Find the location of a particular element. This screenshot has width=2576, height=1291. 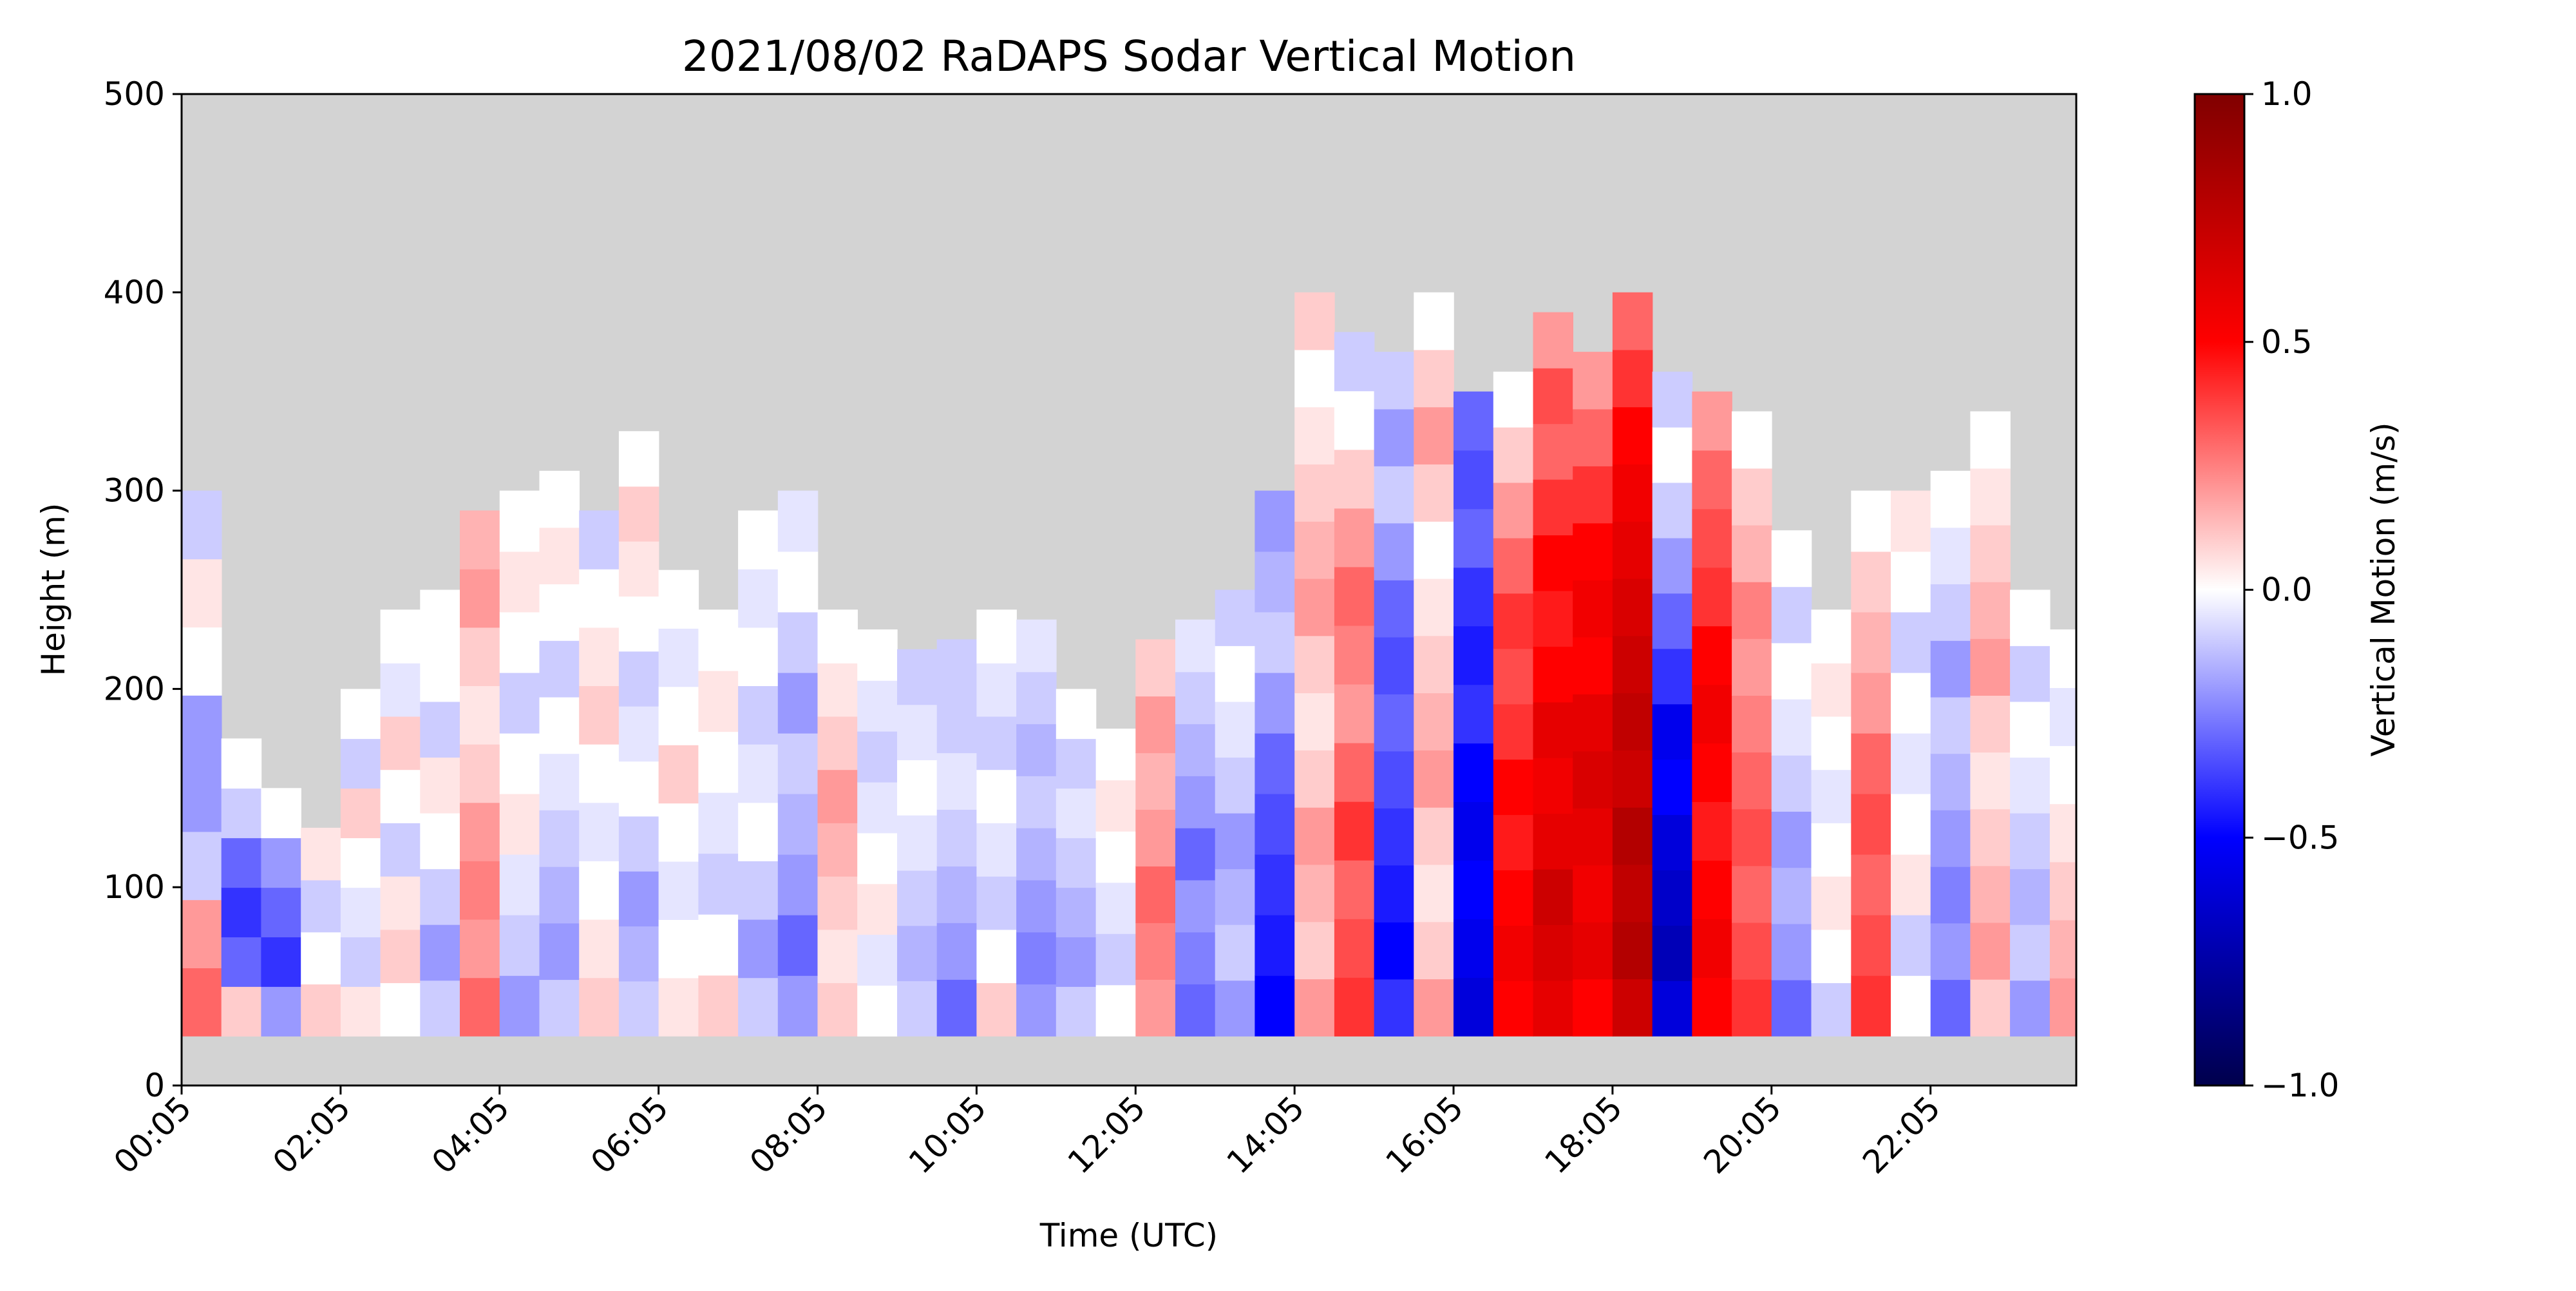

chart-title: 2021/08/02 RaDAPS Sodar Vertical Motion is located at coordinates (1129, 56).